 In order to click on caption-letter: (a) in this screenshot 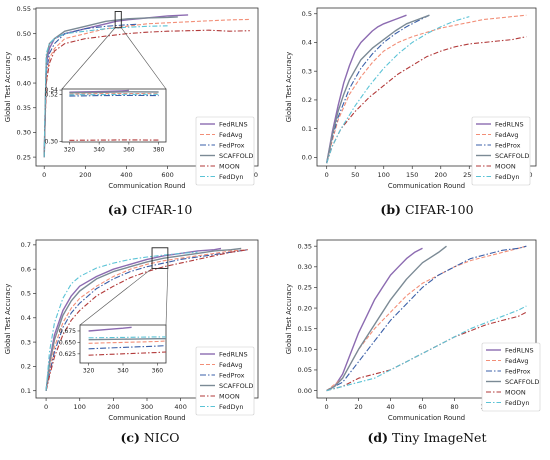, I will do `click(118, 209)`.